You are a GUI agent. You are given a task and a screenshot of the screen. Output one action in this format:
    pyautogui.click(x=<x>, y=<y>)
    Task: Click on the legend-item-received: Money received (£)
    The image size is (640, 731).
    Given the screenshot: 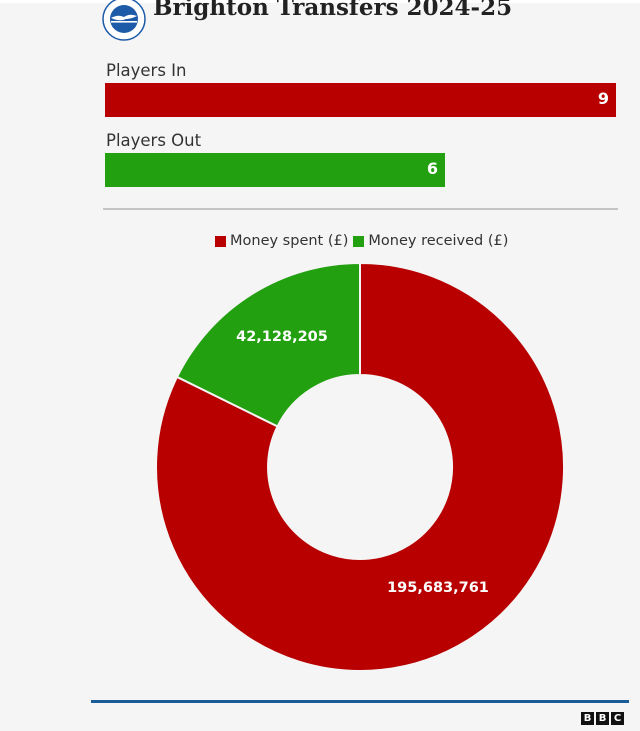 What is the action you would take?
    pyautogui.click(x=430, y=241)
    